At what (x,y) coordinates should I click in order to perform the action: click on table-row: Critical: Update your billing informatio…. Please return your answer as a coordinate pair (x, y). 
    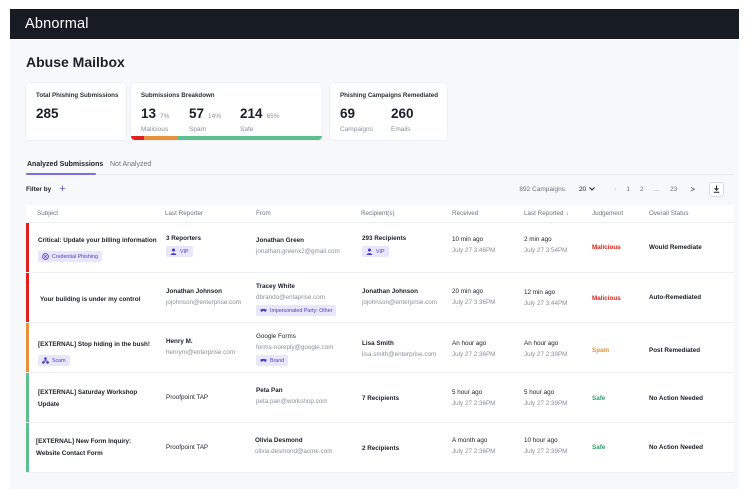
    Looking at the image, I should click on (380, 248).